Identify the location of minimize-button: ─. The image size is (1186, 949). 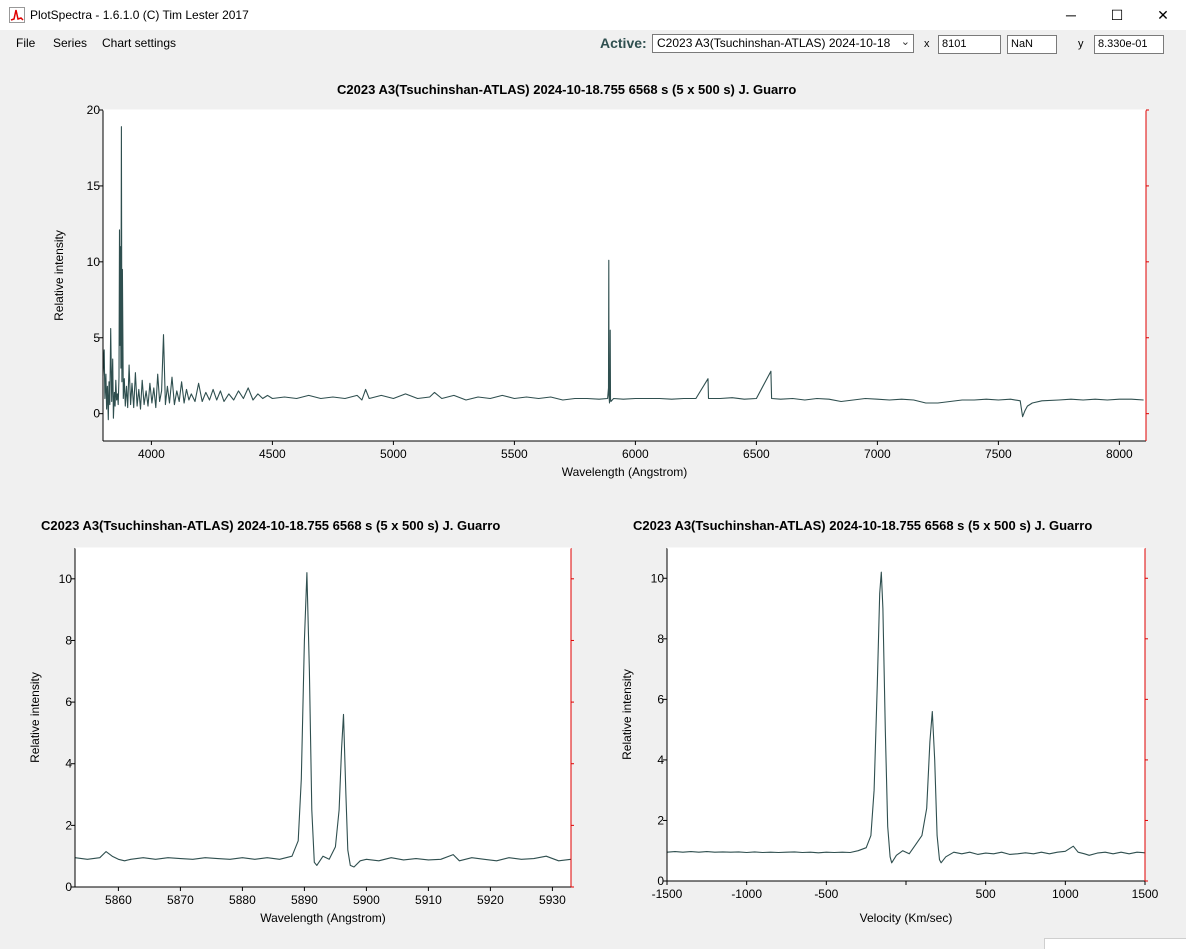
(1071, 15).